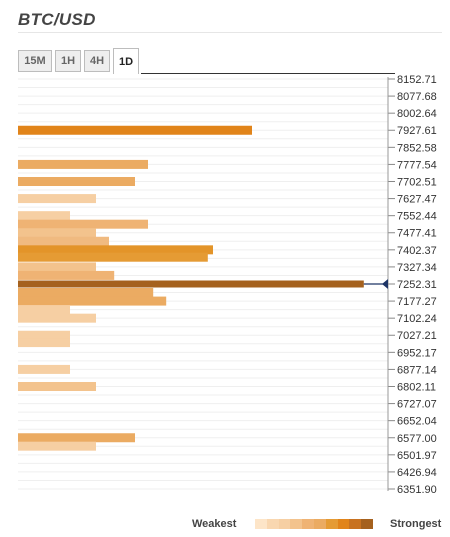  Describe the element at coordinates (417, 114) in the screenshot. I see `price-label: 8002.64` at that location.